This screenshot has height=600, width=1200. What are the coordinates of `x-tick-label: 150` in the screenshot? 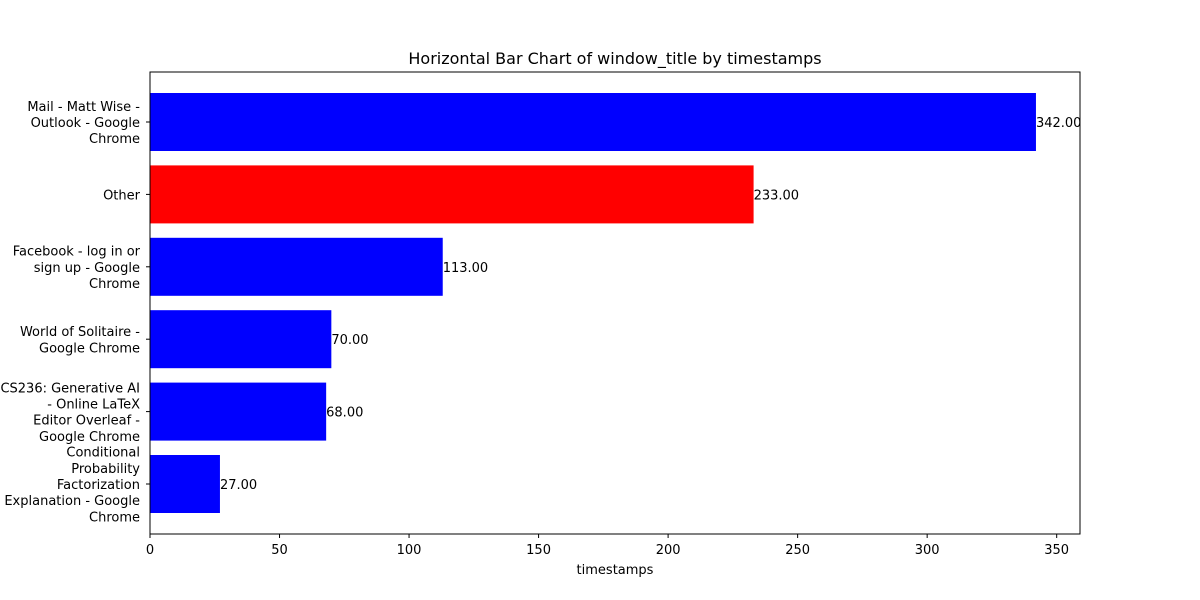 It's located at (538, 550).